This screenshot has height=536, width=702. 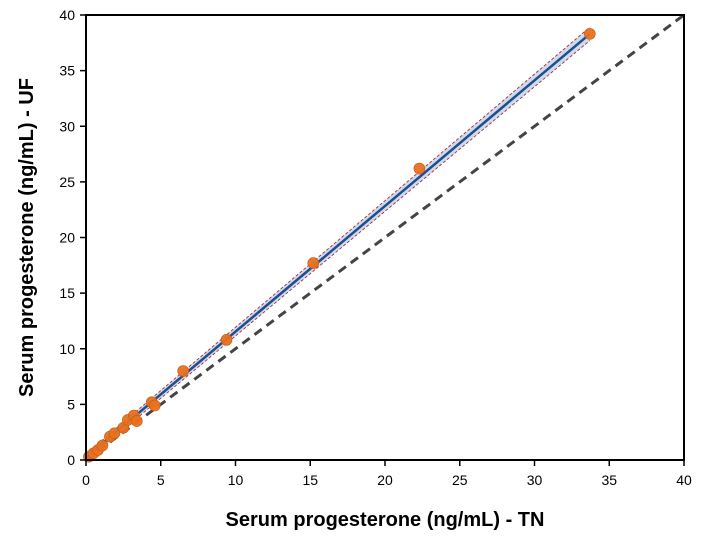 What do you see at coordinates (71, 460) in the screenshot?
I see `y-tick-label: 0` at bounding box center [71, 460].